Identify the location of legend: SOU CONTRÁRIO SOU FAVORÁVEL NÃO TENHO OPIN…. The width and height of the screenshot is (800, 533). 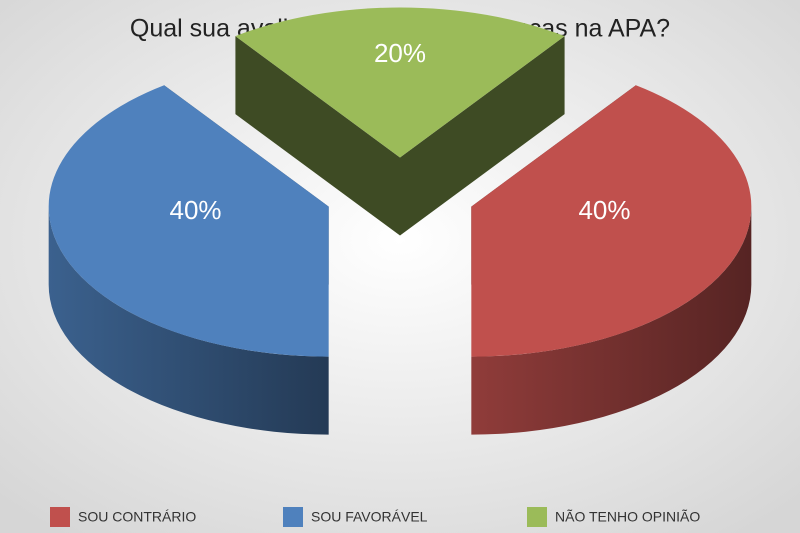
(375, 517).